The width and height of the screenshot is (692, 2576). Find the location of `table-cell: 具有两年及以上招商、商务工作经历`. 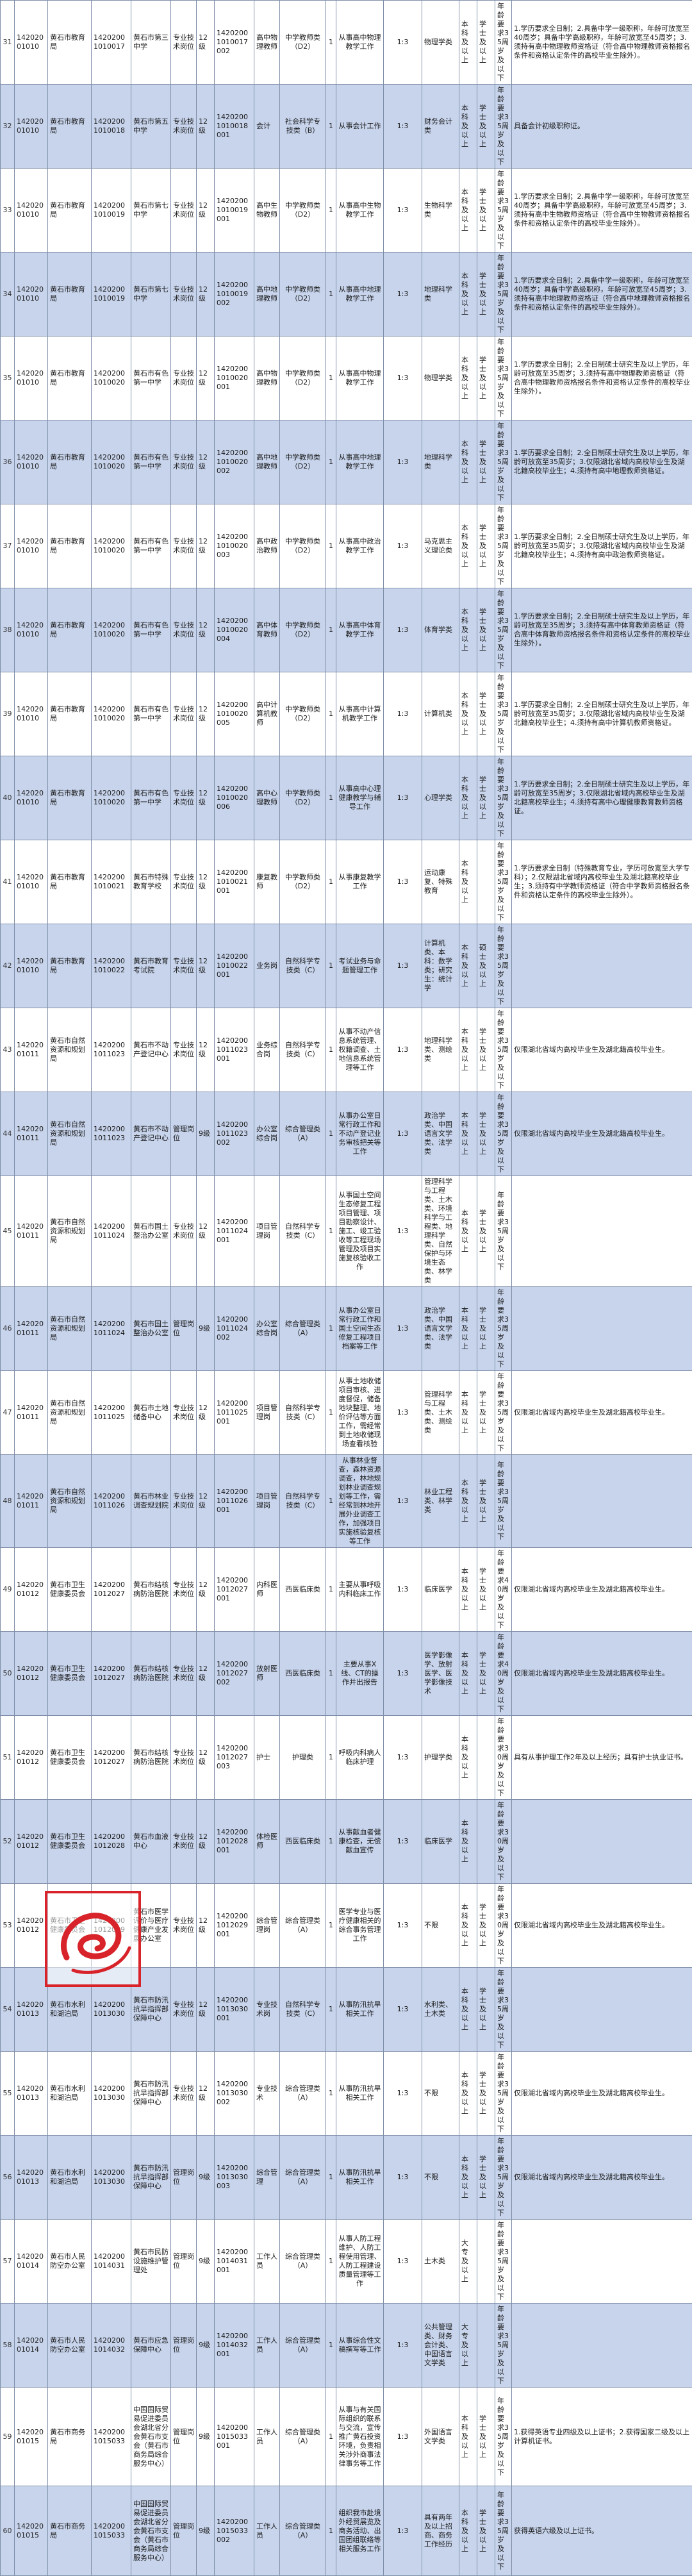

table-cell: 具有两年及以上招商、商务工作经历 is located at coordinates (440, 2531).